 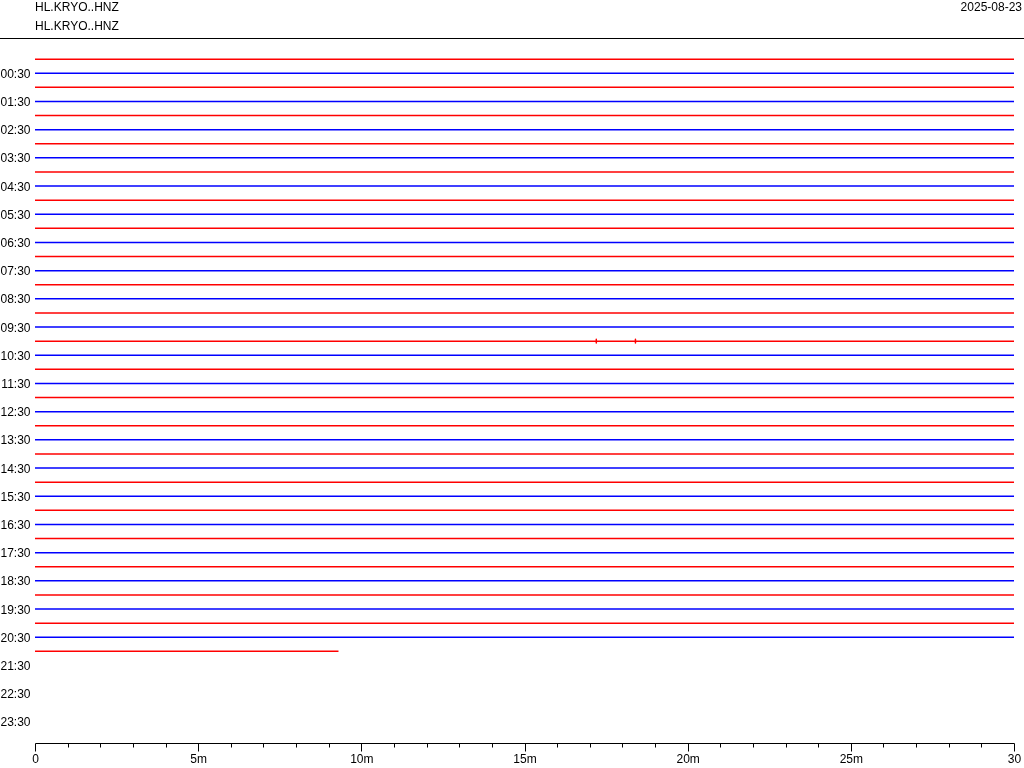 What do you see at coordinates (15, 468) in the screenshot?
I see `y-tick-label: 14:30` at bounding box center [15, 468].